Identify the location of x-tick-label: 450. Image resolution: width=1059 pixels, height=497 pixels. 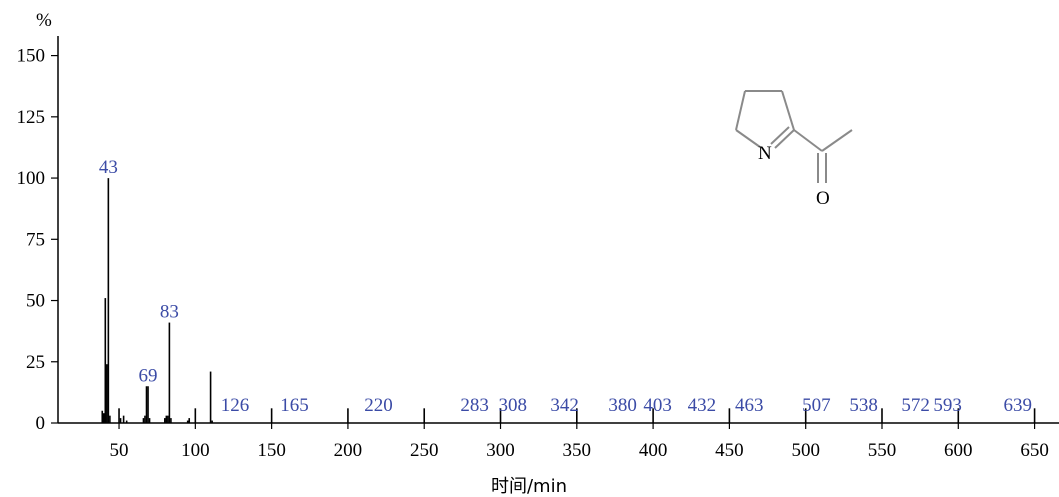
(729, 450).